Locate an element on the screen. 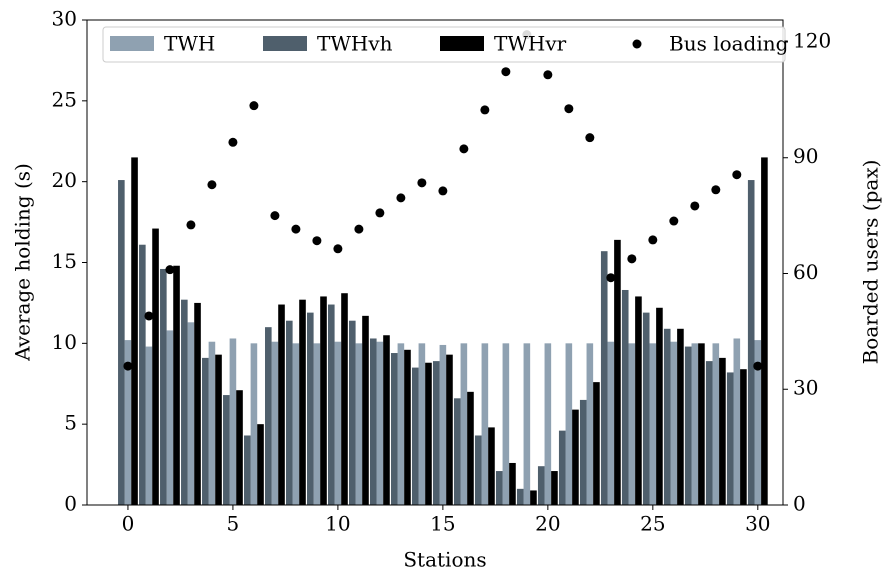 The image size is (888, 573). y-tick-label: 10 is located at coordinates (64, 342).